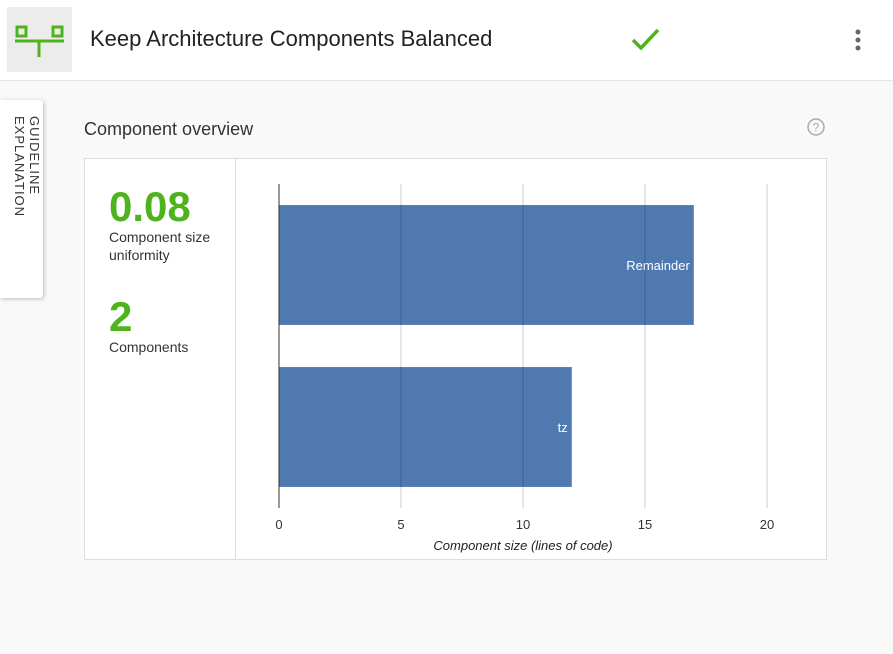 The width and height of the screenshot is (893, 654). I want to click on x-axis-title: Component size (lines of code), so click(522, 545).